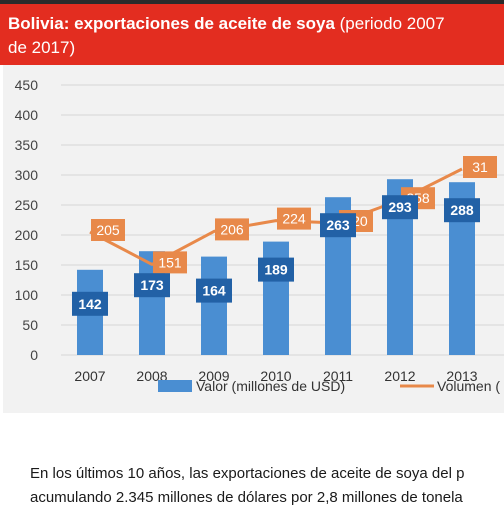 Image resolution: width=504 pixels, height=523 pixels. What do you see at coordinates (34, 355) in the screenshot?
I see `y-tick-label: 0` at bounding box center [34, 355].